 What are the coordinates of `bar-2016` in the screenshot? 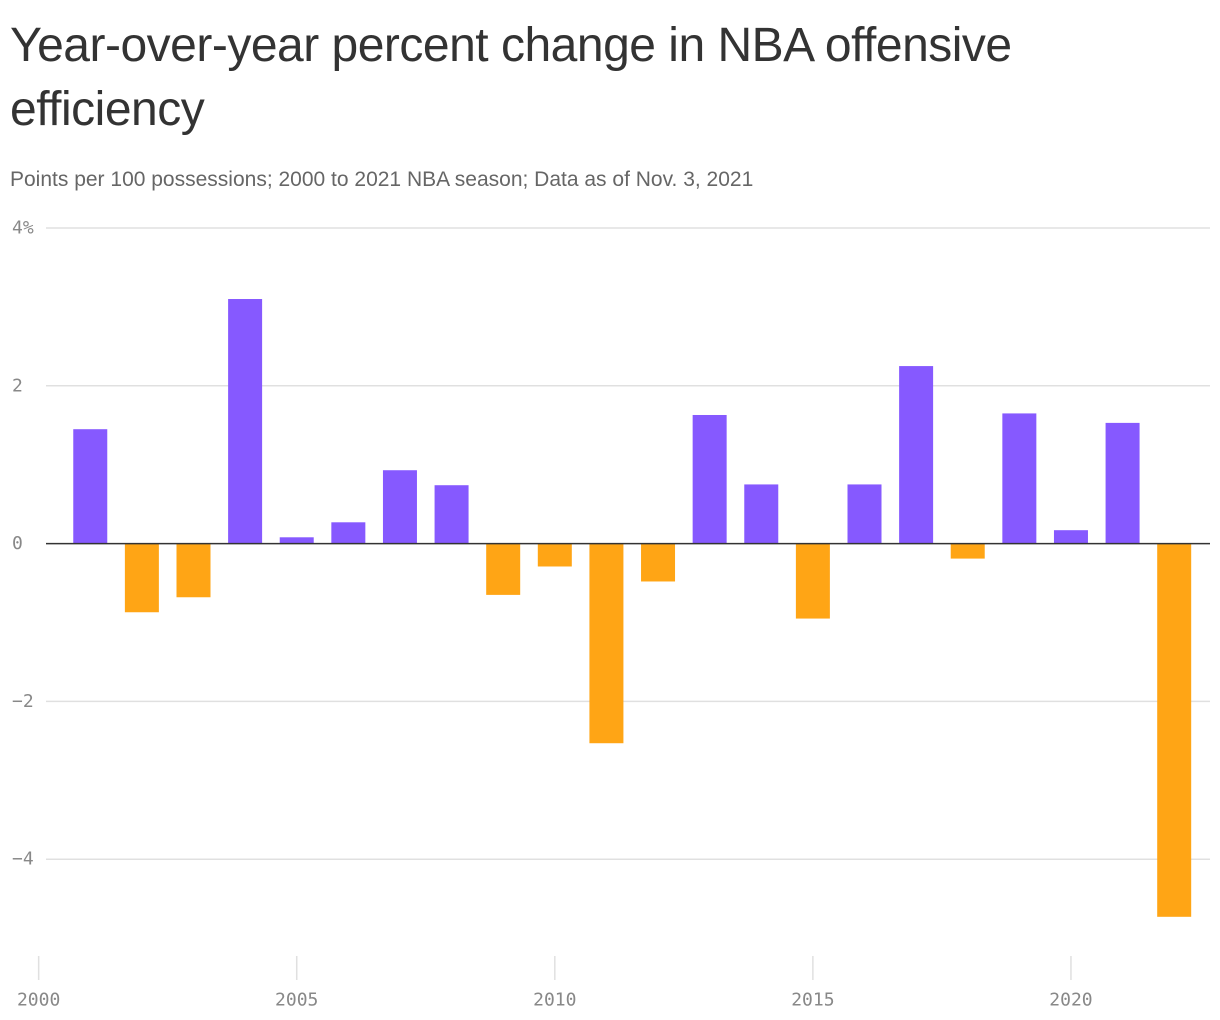 It's located at (864, 514).